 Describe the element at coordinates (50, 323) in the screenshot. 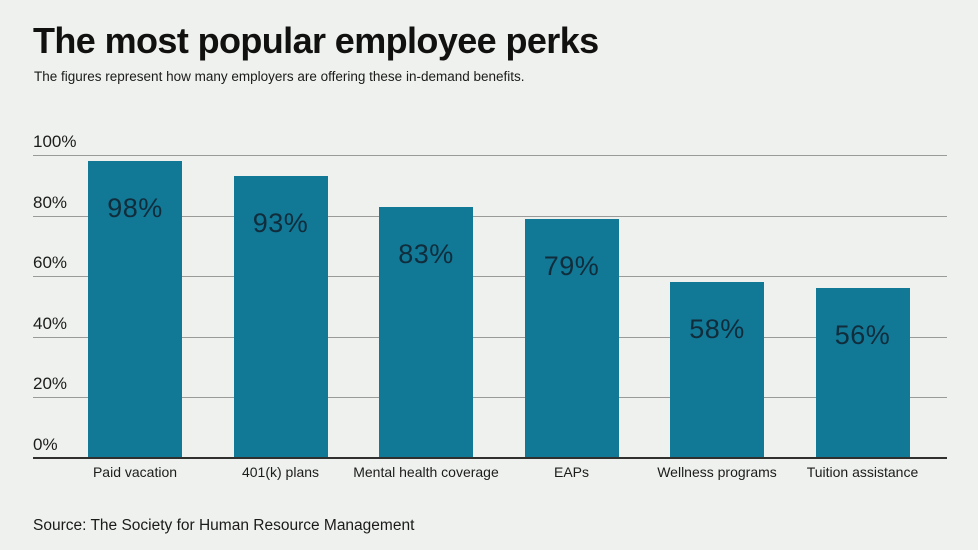

I see `y-tick-label: 40%` at that location.